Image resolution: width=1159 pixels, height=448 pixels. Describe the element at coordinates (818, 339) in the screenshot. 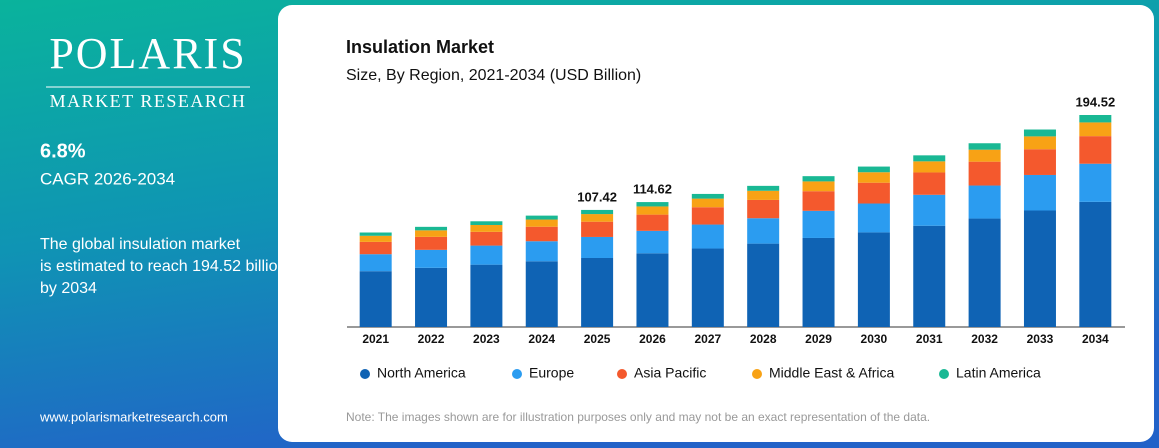

I see `x-tick-label: 2029` at that location.